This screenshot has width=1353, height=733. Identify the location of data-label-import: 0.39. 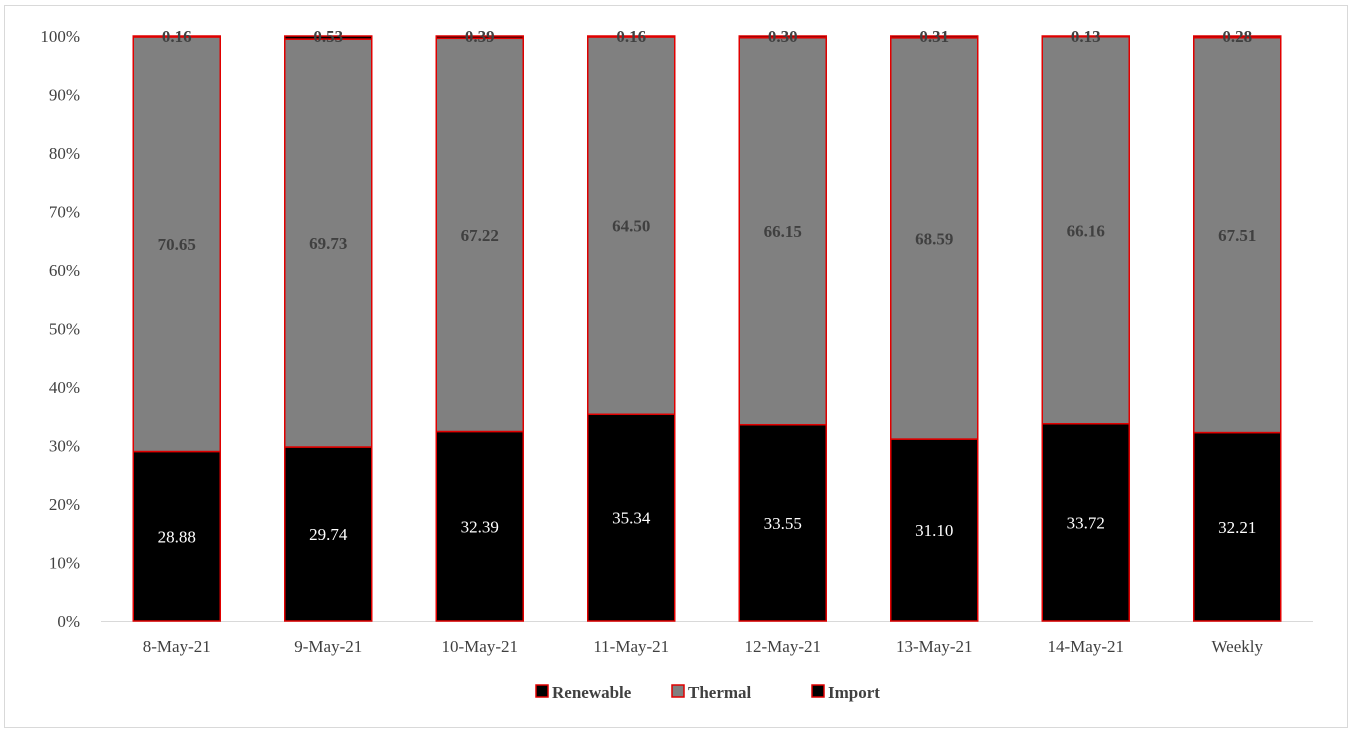
(480, 36).